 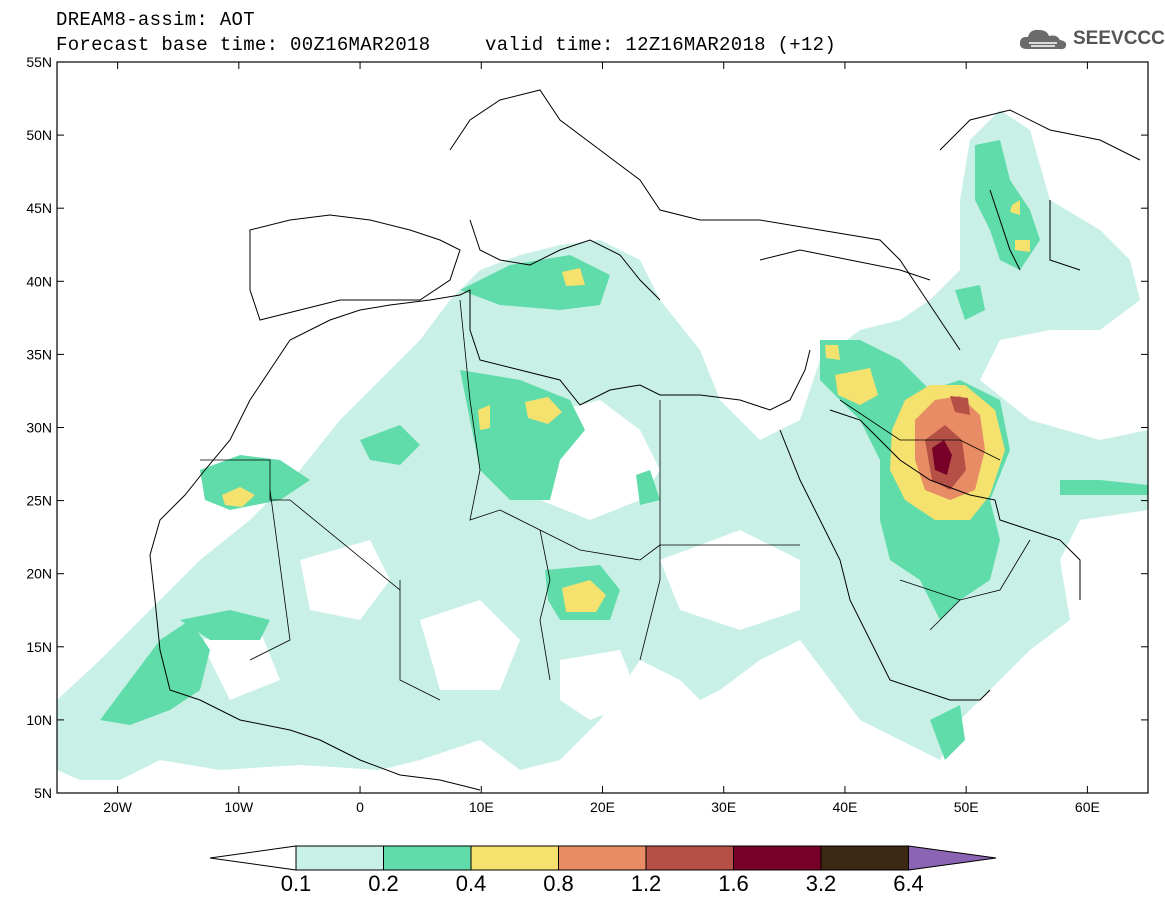 What do you see at coordinates (1043, 39) in the screenshot?
I see `cloud-icon` at bounding box center [1043, 39].